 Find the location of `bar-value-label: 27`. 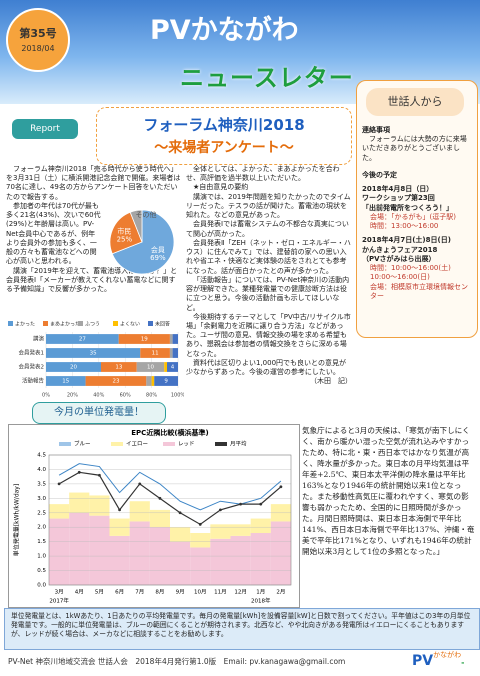

bar-value-label: 27 is located at coordinates (82, 340).